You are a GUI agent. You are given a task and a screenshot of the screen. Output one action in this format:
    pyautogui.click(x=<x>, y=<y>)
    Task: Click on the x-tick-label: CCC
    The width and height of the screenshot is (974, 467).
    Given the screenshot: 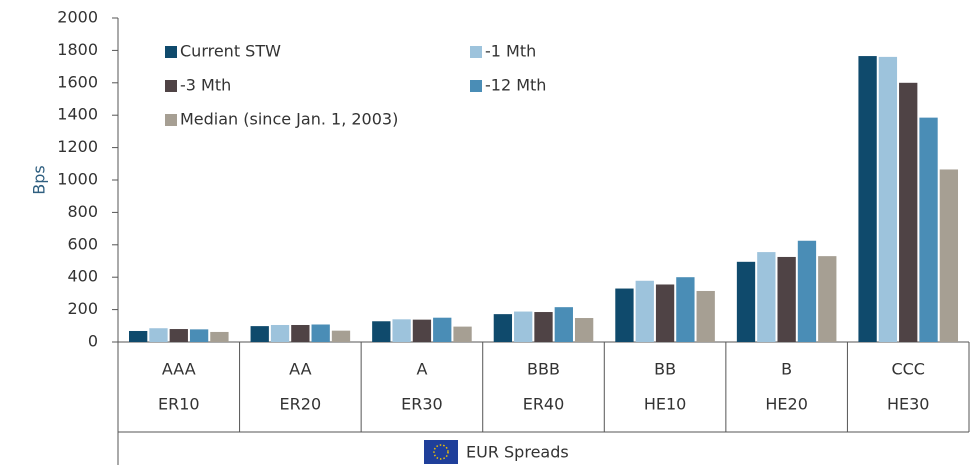 What is the action you would take?
    pyautogui.click(x=908, y=369)
    